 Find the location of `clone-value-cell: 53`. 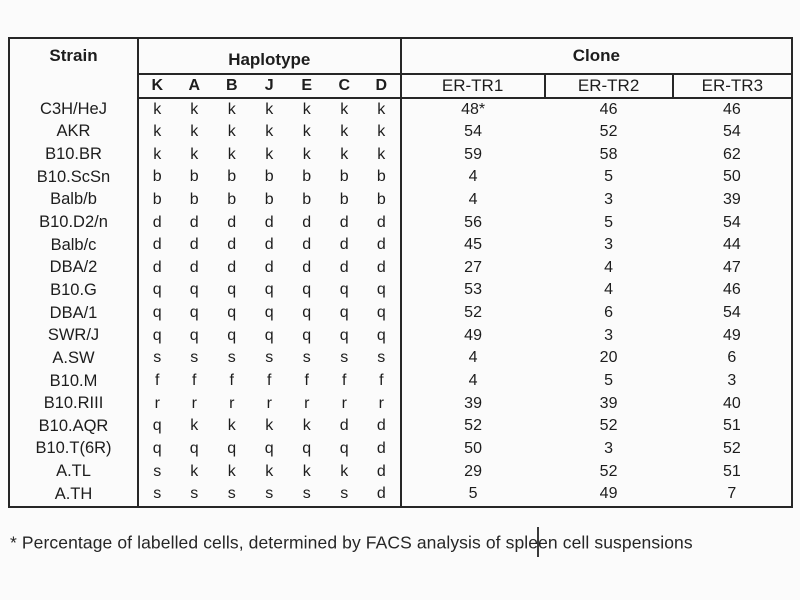

clone-value-cell: 53 is located at coordinates (473, 290).